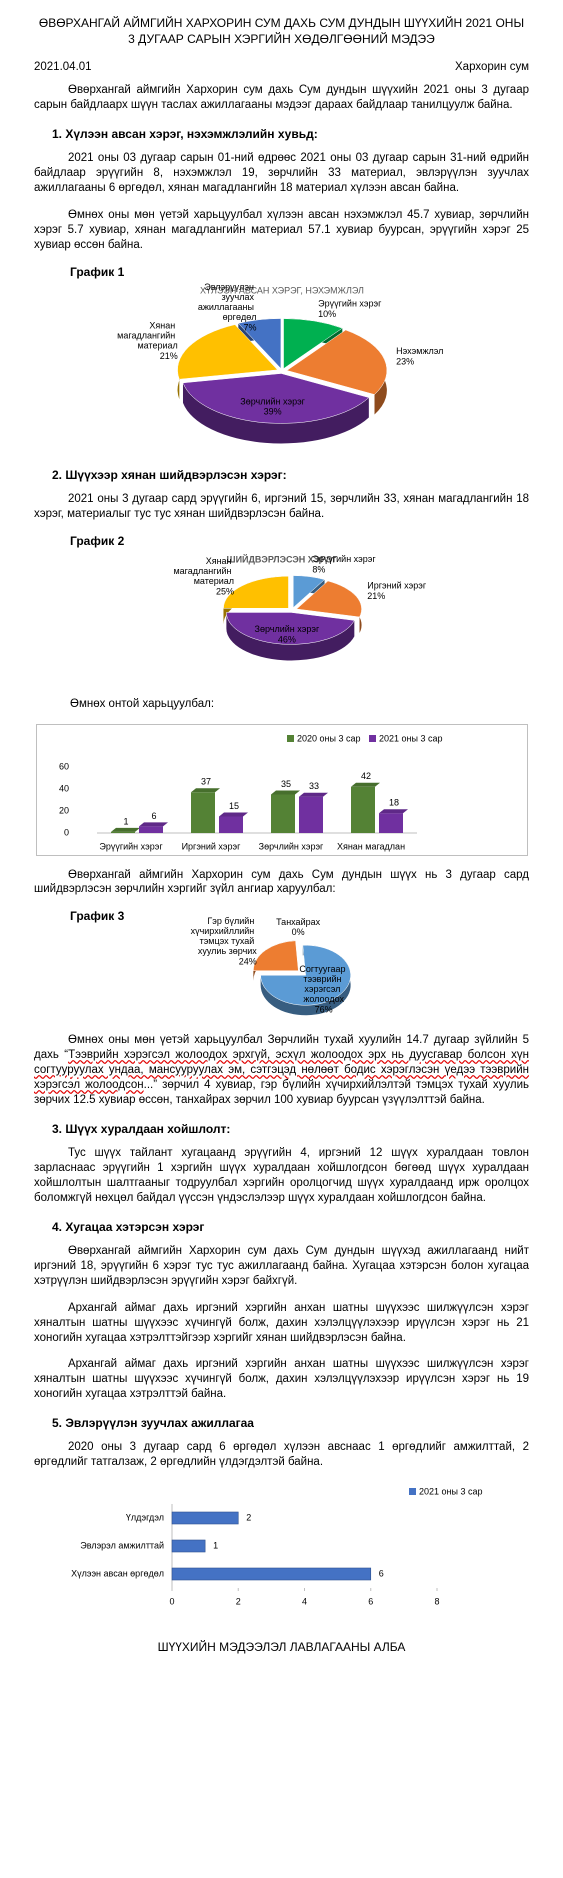 The width and height of the screenshot is (563, 1878). What do you see at coordinates (141, 1129) in the screenshot?
I see `section-heading: 3. Шүүх хуралдаан хойшлолт:` at bounding box center [141, 1129].